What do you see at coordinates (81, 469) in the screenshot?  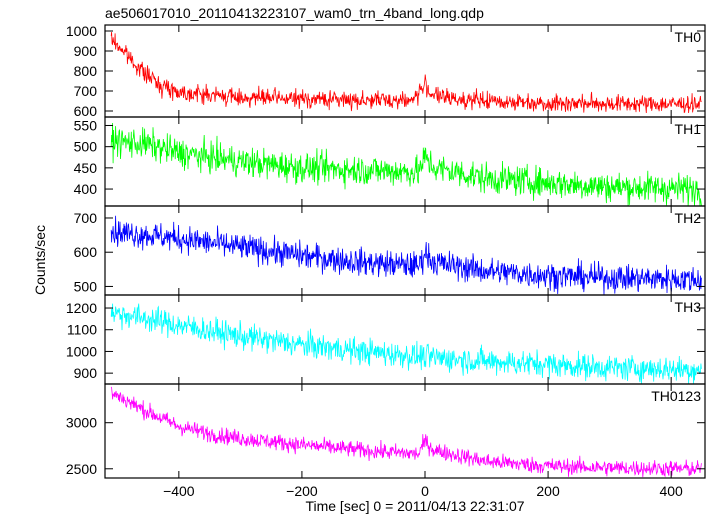 I see `y-tick-label: 2500` at bounding box center [81, 469].